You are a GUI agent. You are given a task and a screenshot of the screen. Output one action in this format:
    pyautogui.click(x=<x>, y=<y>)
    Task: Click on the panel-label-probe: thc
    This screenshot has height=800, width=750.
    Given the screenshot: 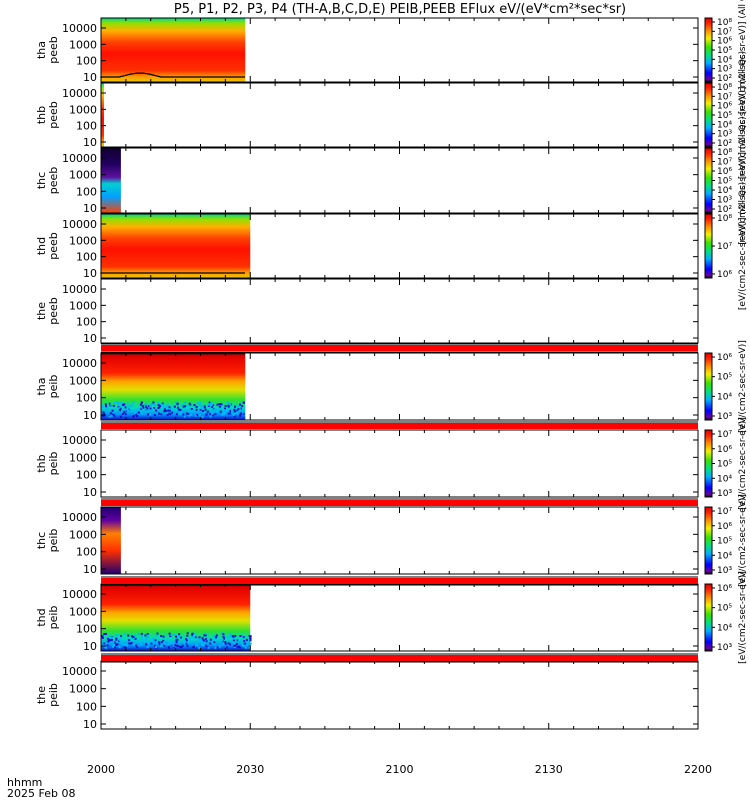 What is the action you would take?
    pyautogui.click(x=41, y=180)
    